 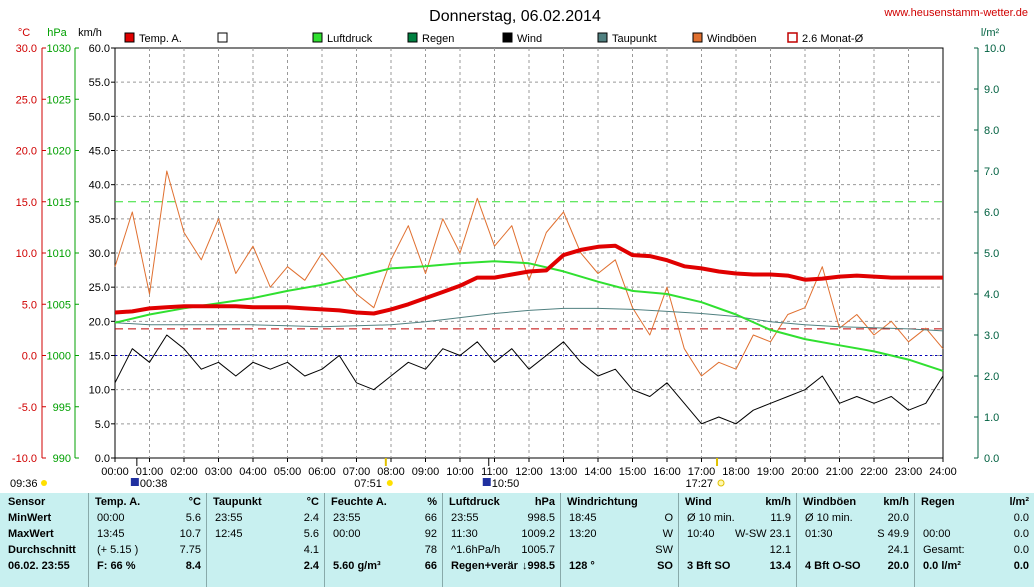 What do you see at coordinates (955, 13) in the screenshot?
I see `website-label: www.heusenstamm-wetter.de` at bounding box center [955, 13].